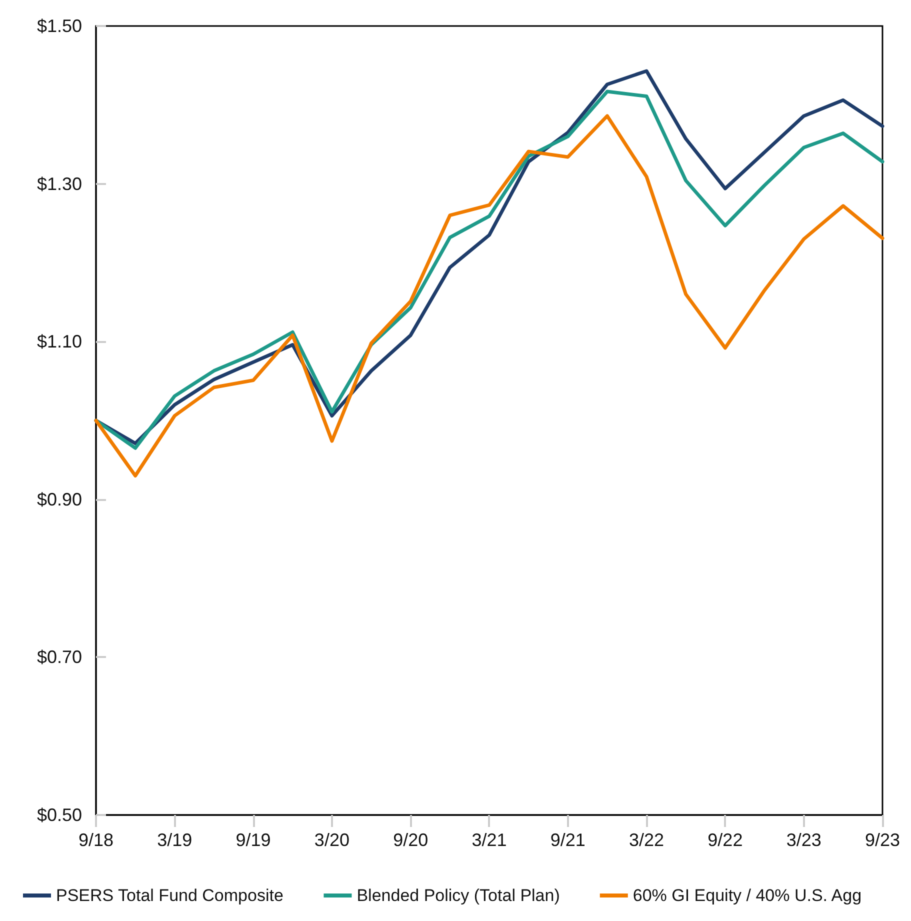 Image resolution: width=911 pixels, height=921 pixels. Describe the element at coordinates (332, 840) in the screenshot. I see `x-tick-label: 3/20` at that location.